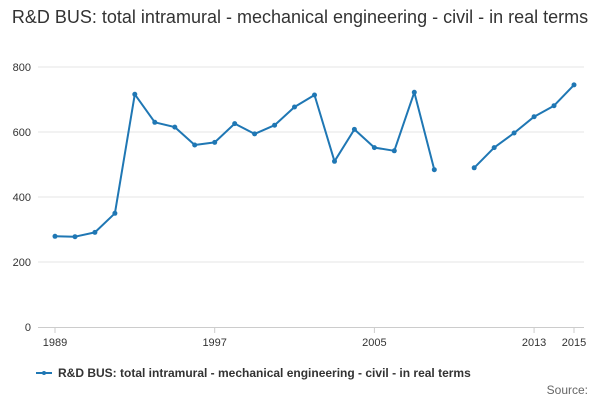 The image size is (600, 400). I want to click on x-tick-label: 2005, so click(374, 343).